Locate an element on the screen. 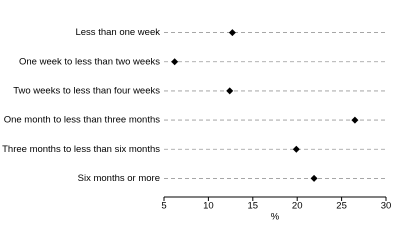 This screenshot has height=240, width=397. y-tick-label: Six months or more is located at coordinates (119, 178).